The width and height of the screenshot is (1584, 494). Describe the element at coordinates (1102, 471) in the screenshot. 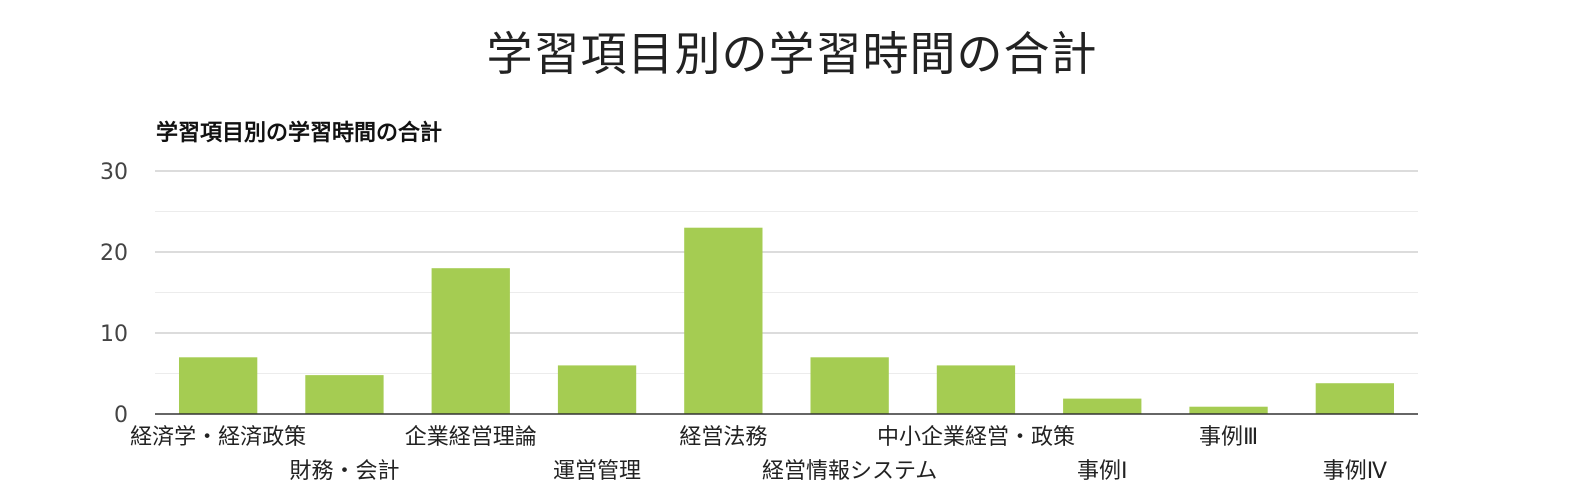

I see `x-category-label: 事例Ⅰ` at that location.